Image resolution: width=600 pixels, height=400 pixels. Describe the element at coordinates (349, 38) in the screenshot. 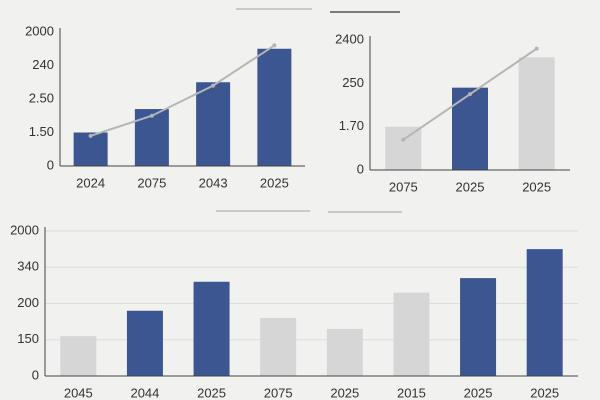

I see `y-tick-label: 2400` at that location.